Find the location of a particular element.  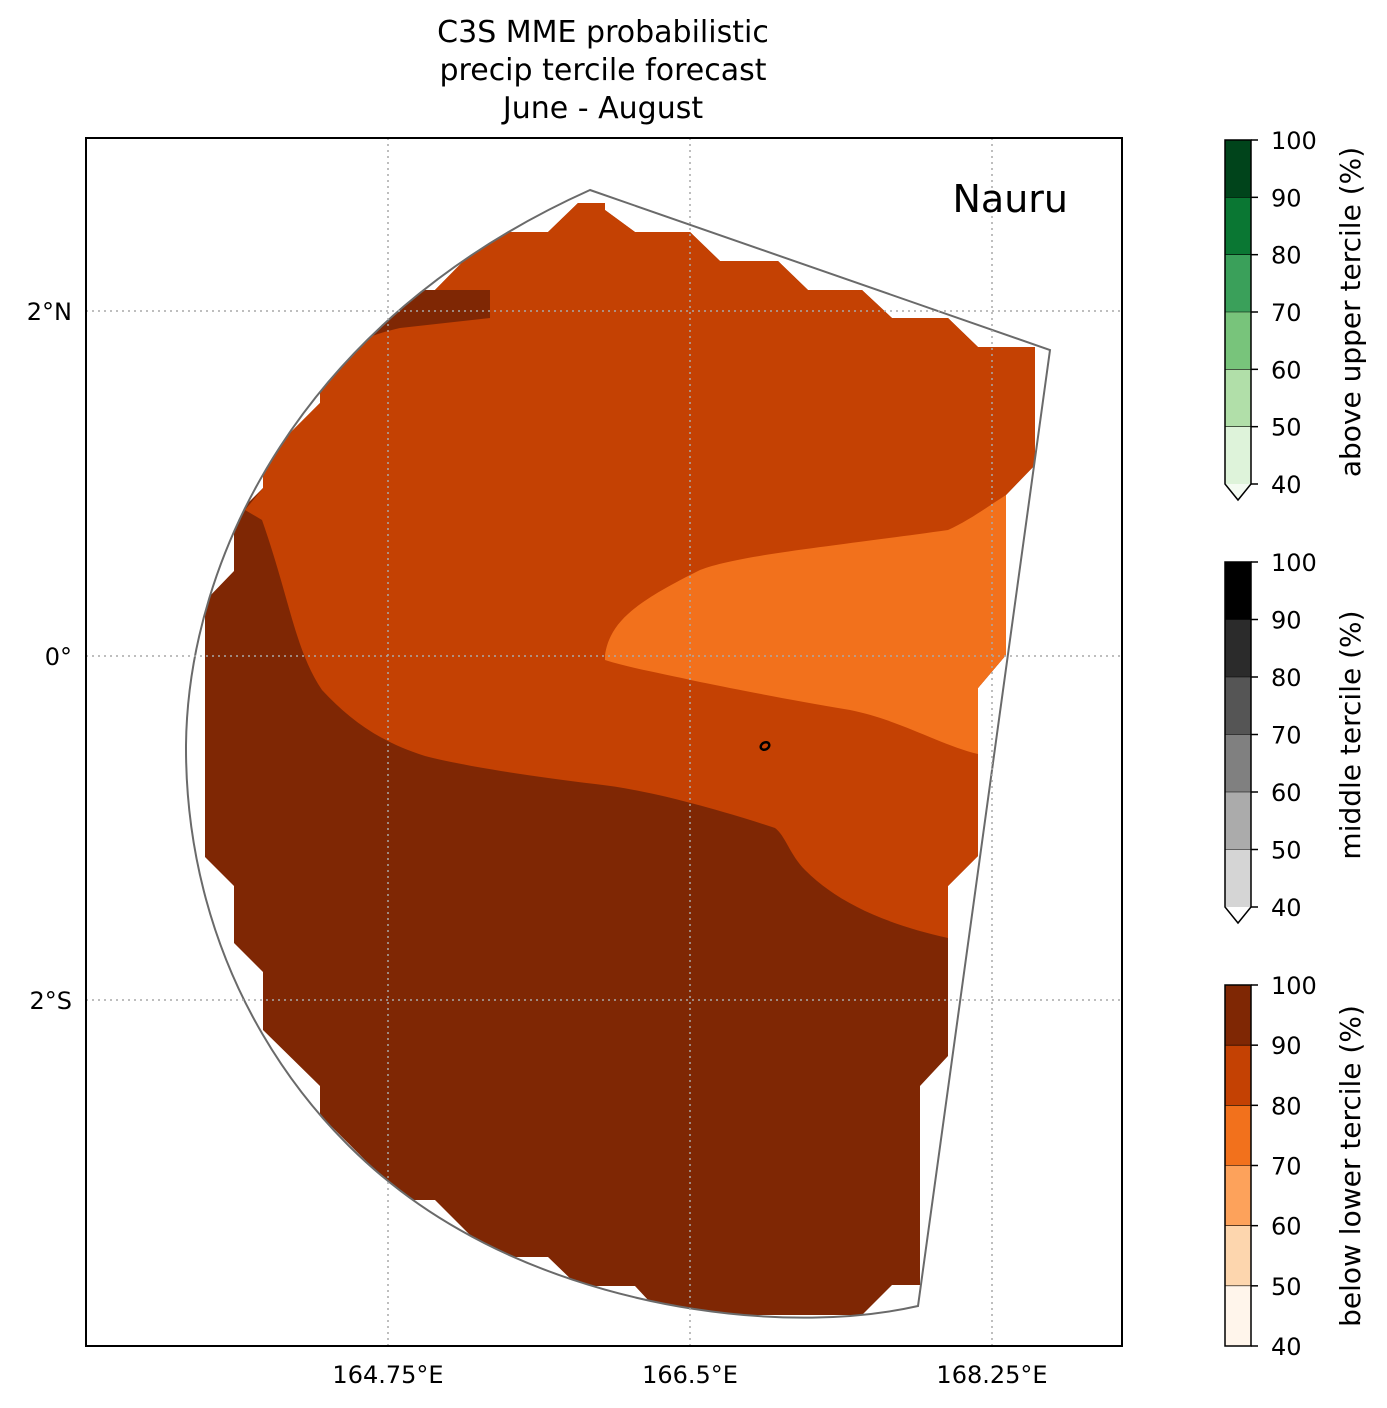

region-label: Nauru is located at coordinates (1010, 199).